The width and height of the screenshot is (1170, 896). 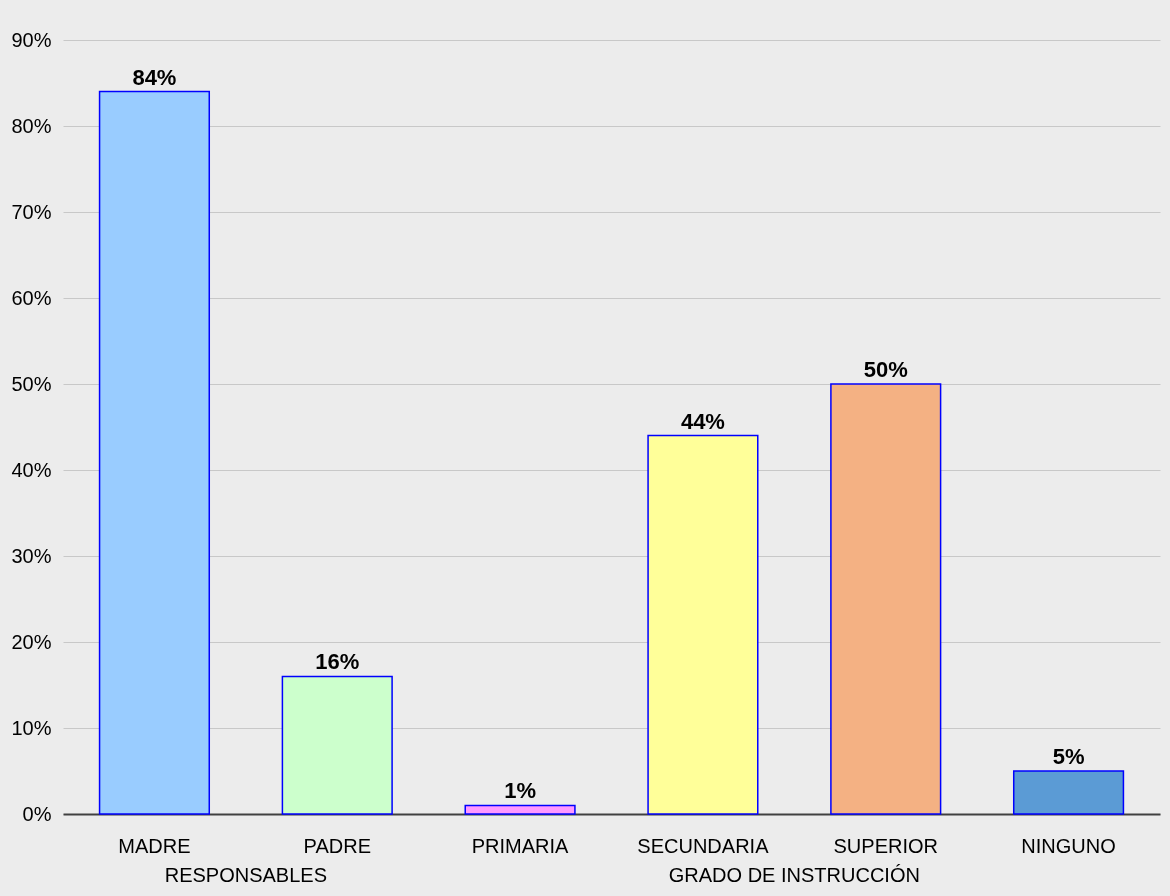 What do you see at coordinates (31, 469) in the screenshot?
I see `y-tick-label: 40%` at bounding box center [31, 469].